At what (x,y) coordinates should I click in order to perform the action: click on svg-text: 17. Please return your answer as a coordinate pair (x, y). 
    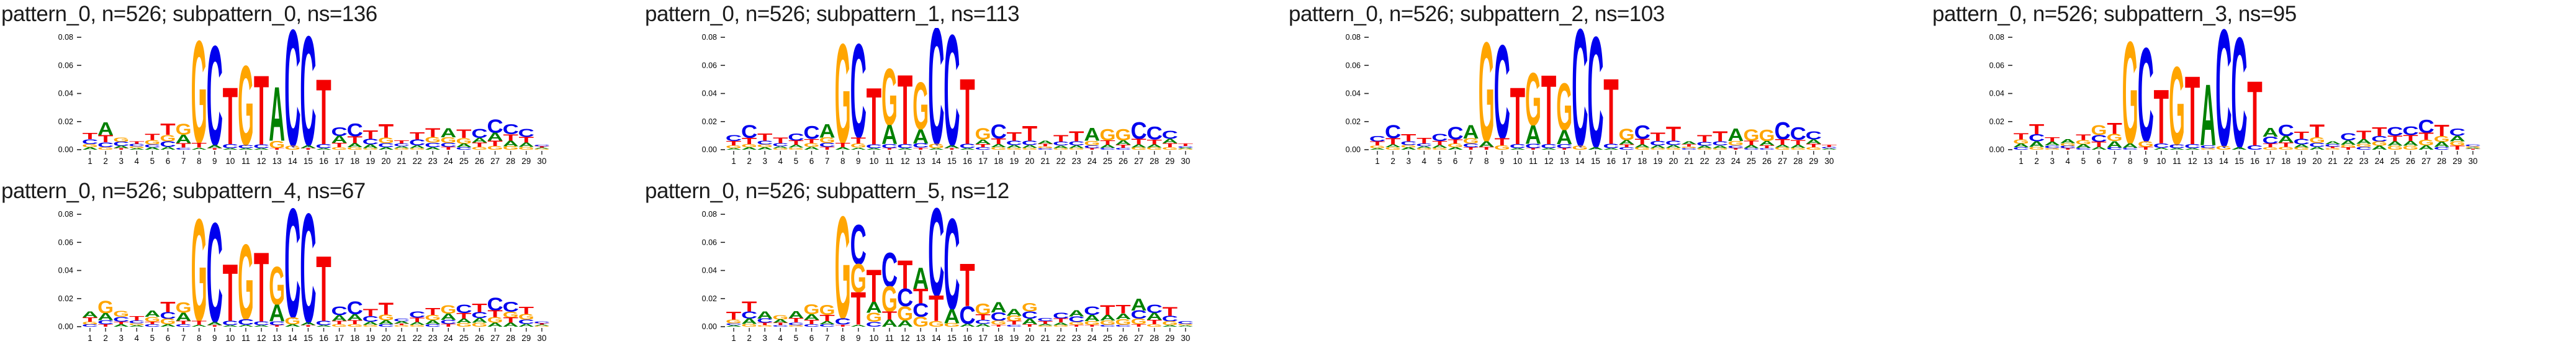
    Looking at the image, I should click on (2270, 161).